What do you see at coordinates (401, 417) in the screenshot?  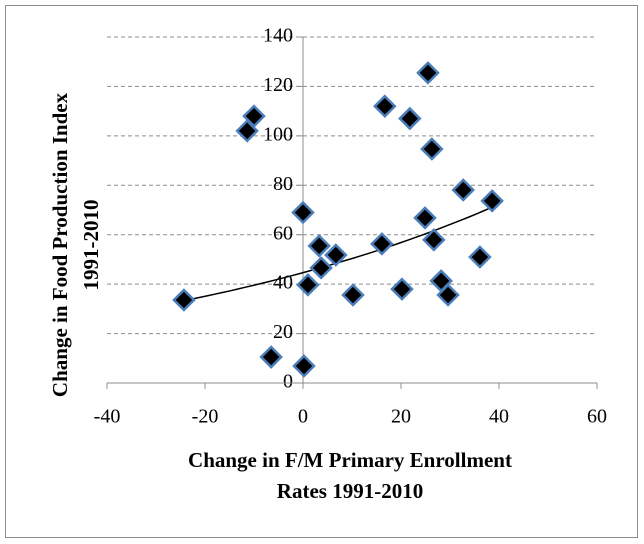 I see `x-tick-label: 20` at bounding box center [401, 417].